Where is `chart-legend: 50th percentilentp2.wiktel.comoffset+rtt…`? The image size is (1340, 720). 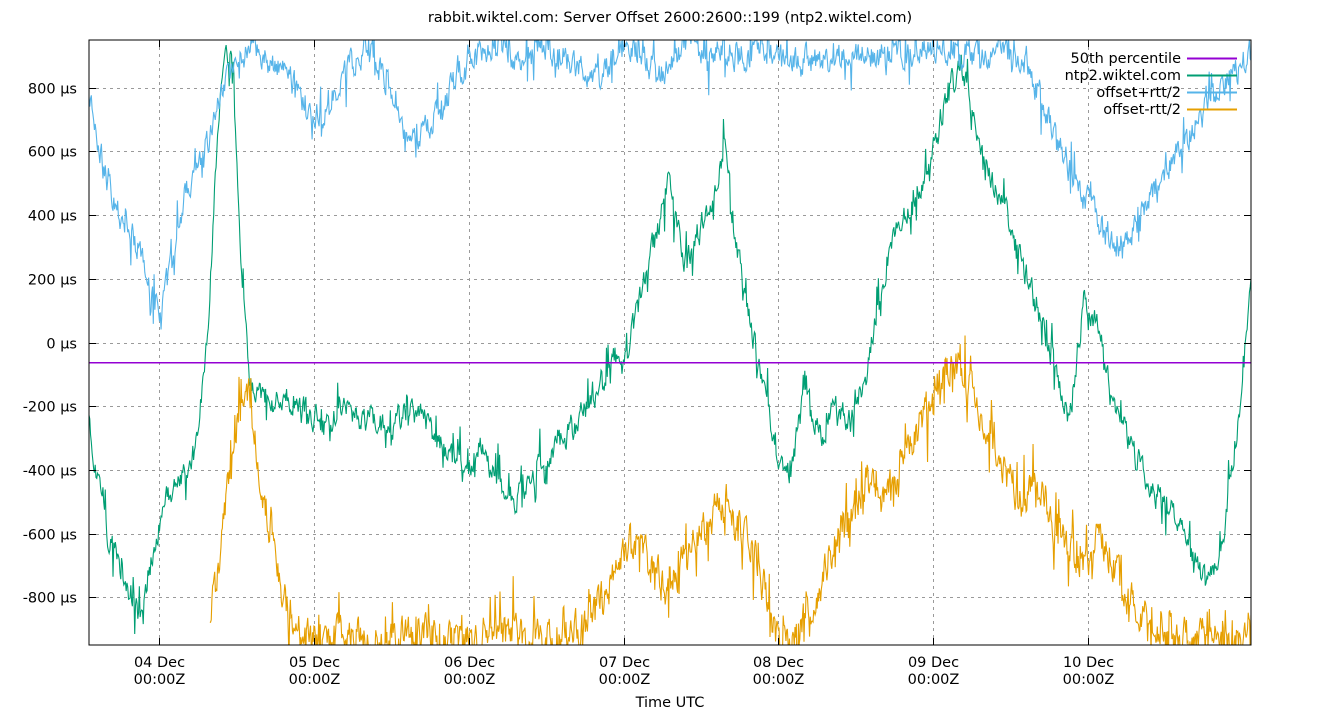 chart-legend: 50th percentilentp2.wiktel.comoffset+rtt… is located at coordinates (1151, 84).